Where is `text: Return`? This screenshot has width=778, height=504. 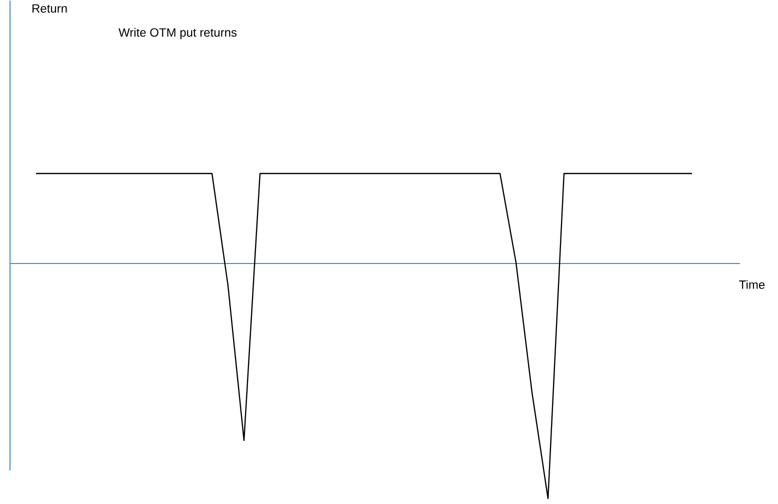 text: Return is located at coordinates (49, 8).